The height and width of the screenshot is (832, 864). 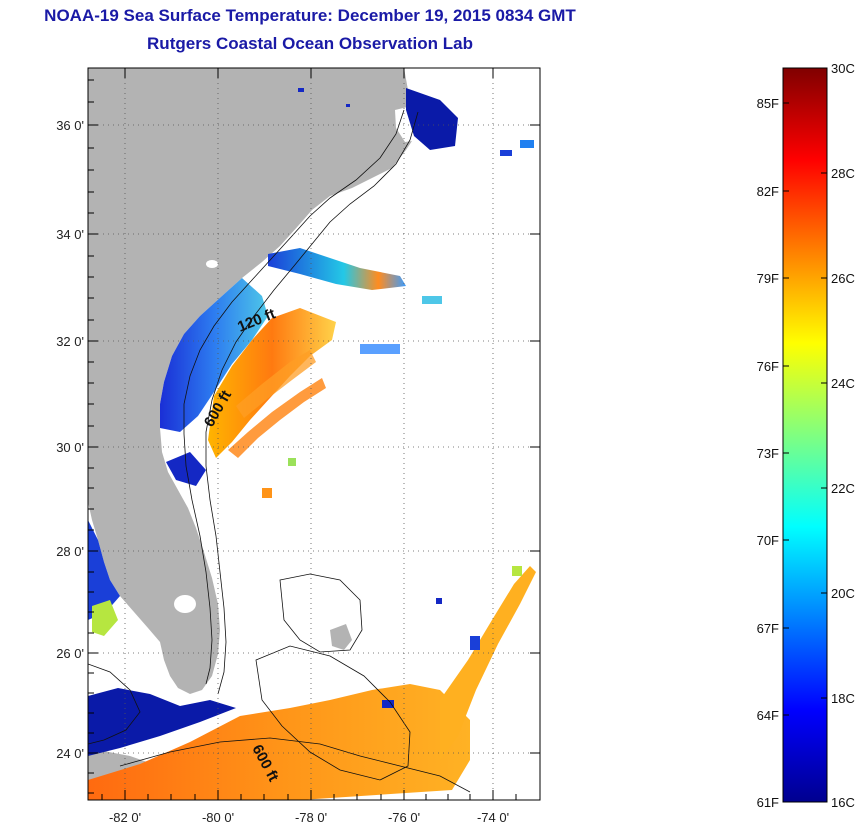 What do you see at coordinates (768, 191) in the screenshot?
I see `colorbar-label-82f: 82F` at bounding box center [768, 191].